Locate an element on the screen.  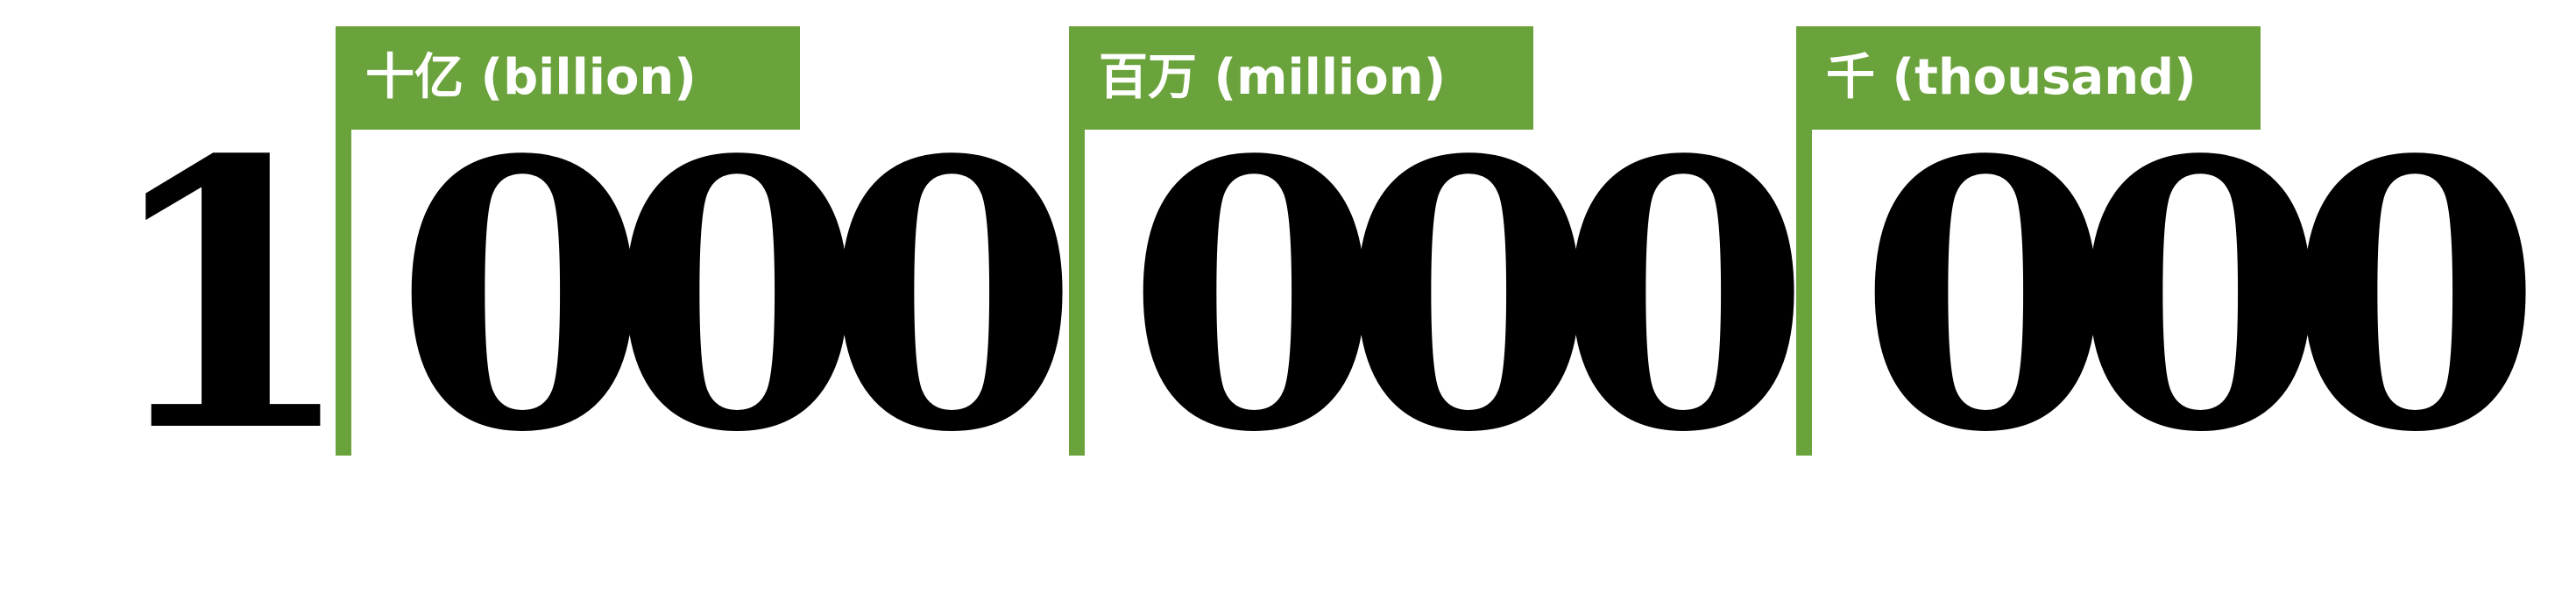
digit-million-1: 0 is located at coordinates (1254, 297).